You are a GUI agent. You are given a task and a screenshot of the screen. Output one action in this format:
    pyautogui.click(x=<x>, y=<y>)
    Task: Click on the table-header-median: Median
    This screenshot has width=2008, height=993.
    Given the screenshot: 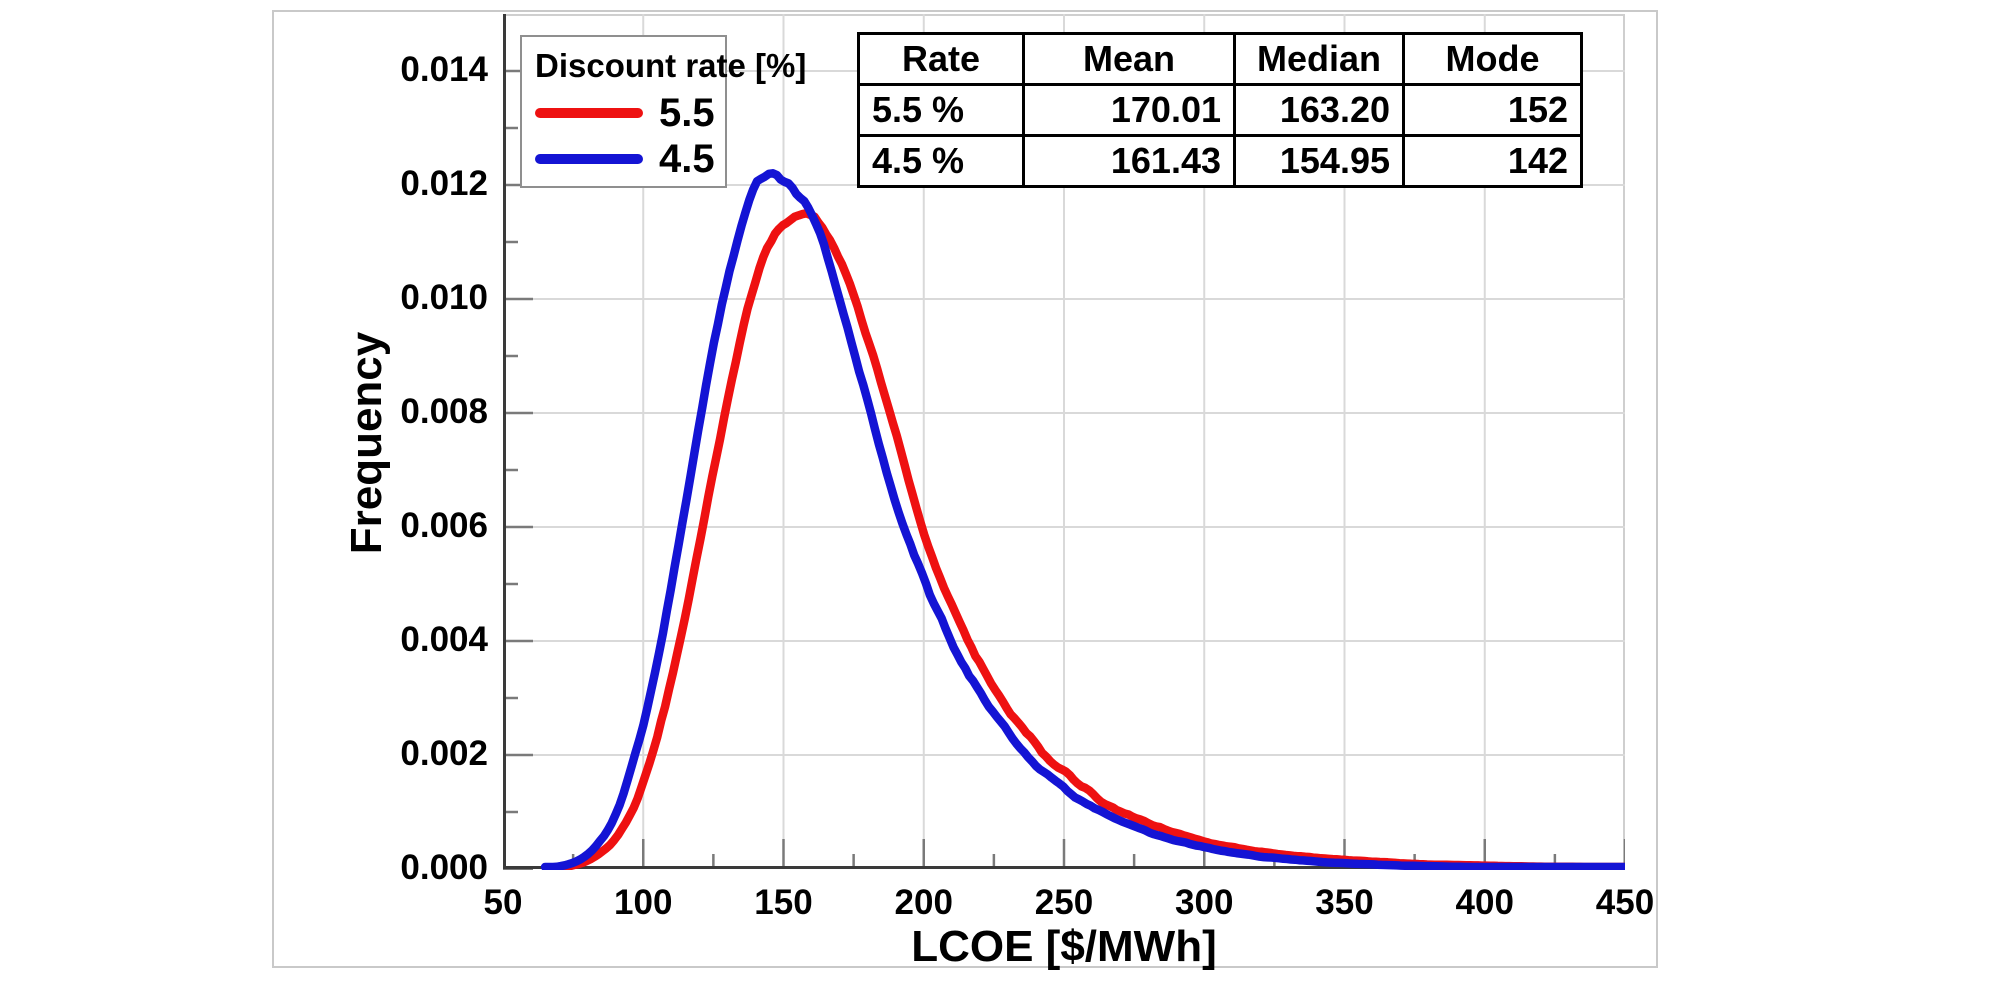 What is the action you would take?
    pyautogui.click(x=1319, y=59)
    